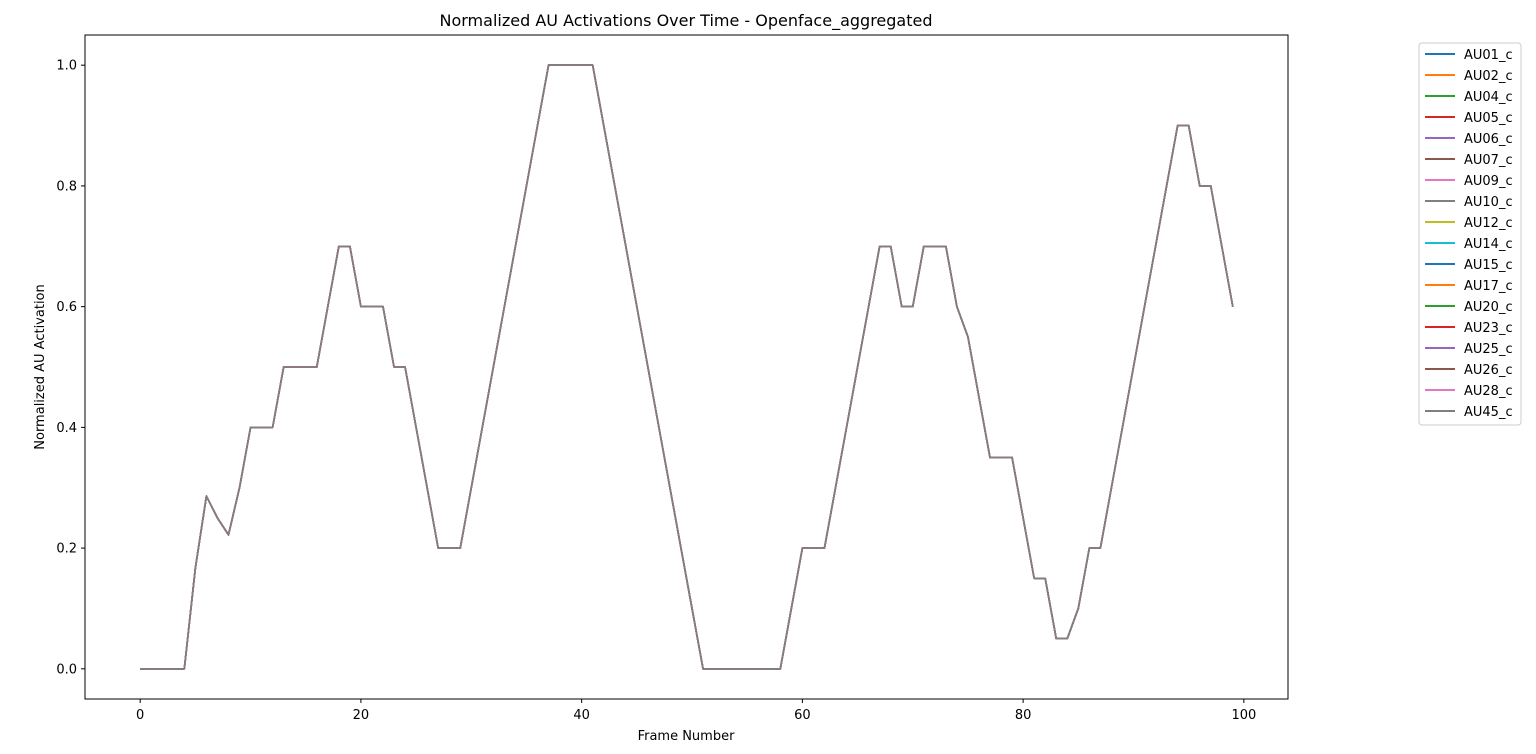 The width and height of the screenshot is (1536, 754). Describe the element at coordinates (66, 307) in the screenshot. I see `y-tick-label: 0.6` at that location.